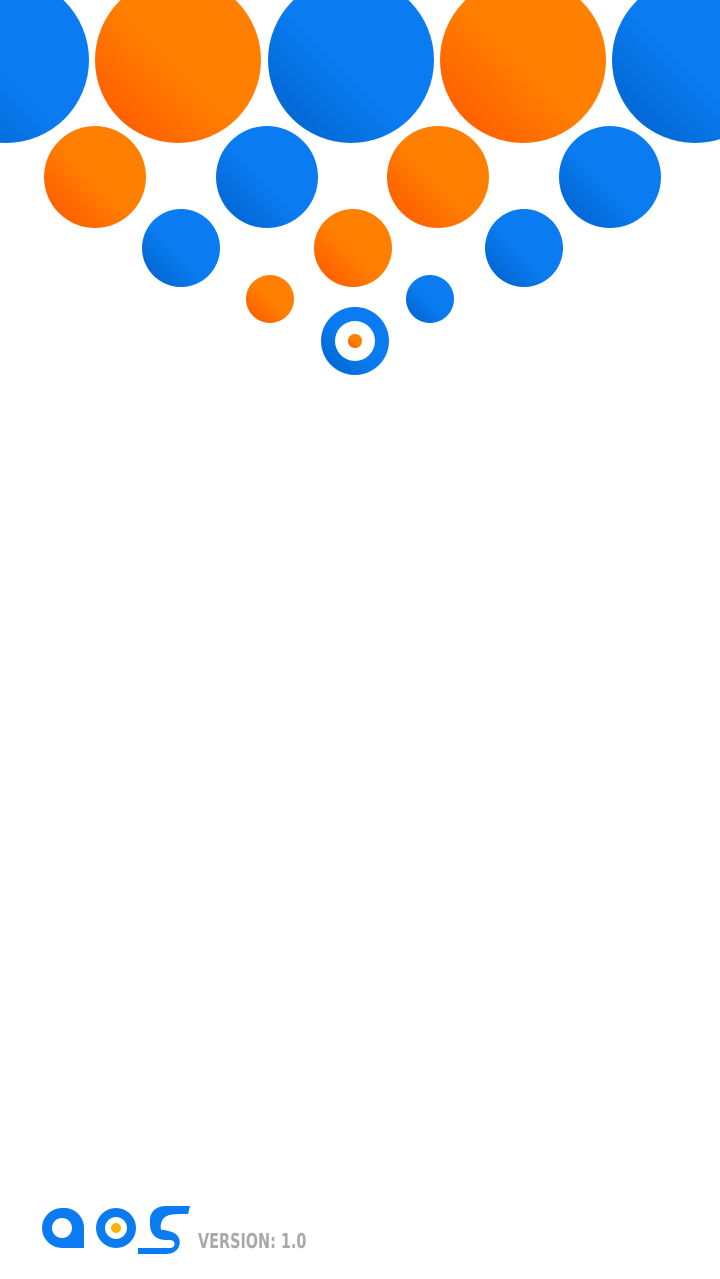 The width and height of the screenshot is (720, 1279). I want to click on version-label: VERSION: 1.0, so click(252, 1241).